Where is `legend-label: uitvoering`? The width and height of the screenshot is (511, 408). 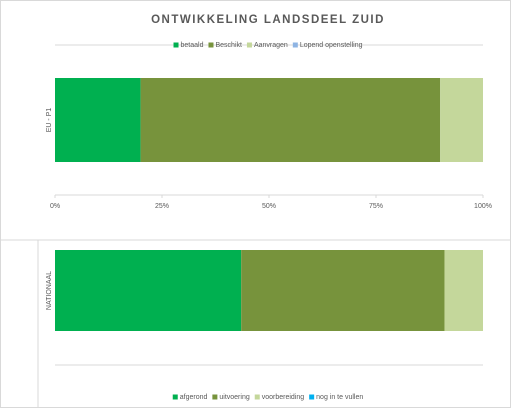 legend-label: uitvoering is located at coordinates (234, 397).